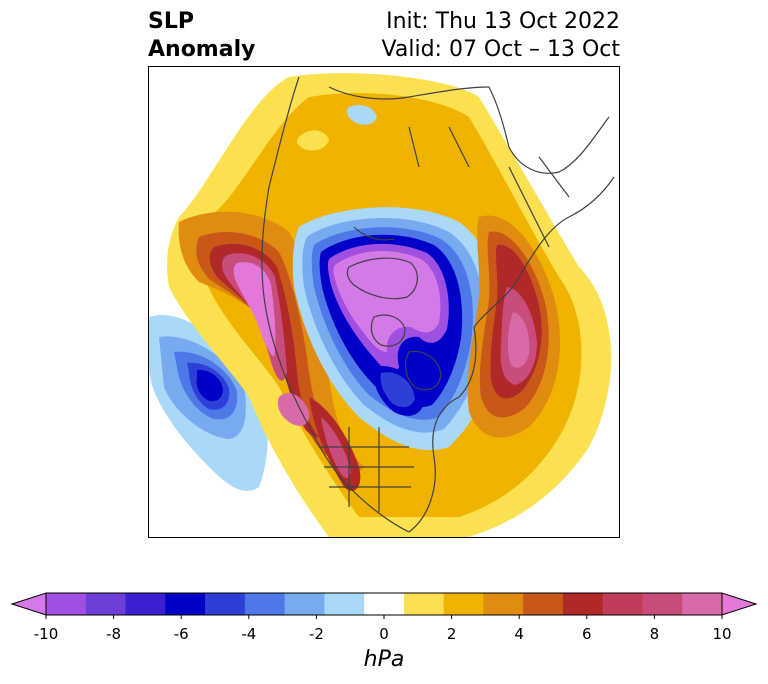 This screenshot has width=768, height=684. What do you see at coordinates (587, 634) in the screenshot?
I see `colorbar-tick-label: 6` at bounding box center [587, 634].